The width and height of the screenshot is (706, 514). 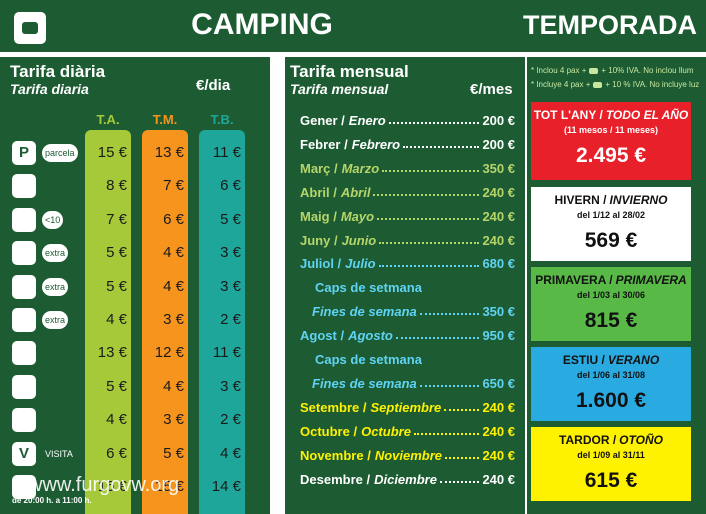 I want to click on month-price: 950 €, so click(x=498, y=336).